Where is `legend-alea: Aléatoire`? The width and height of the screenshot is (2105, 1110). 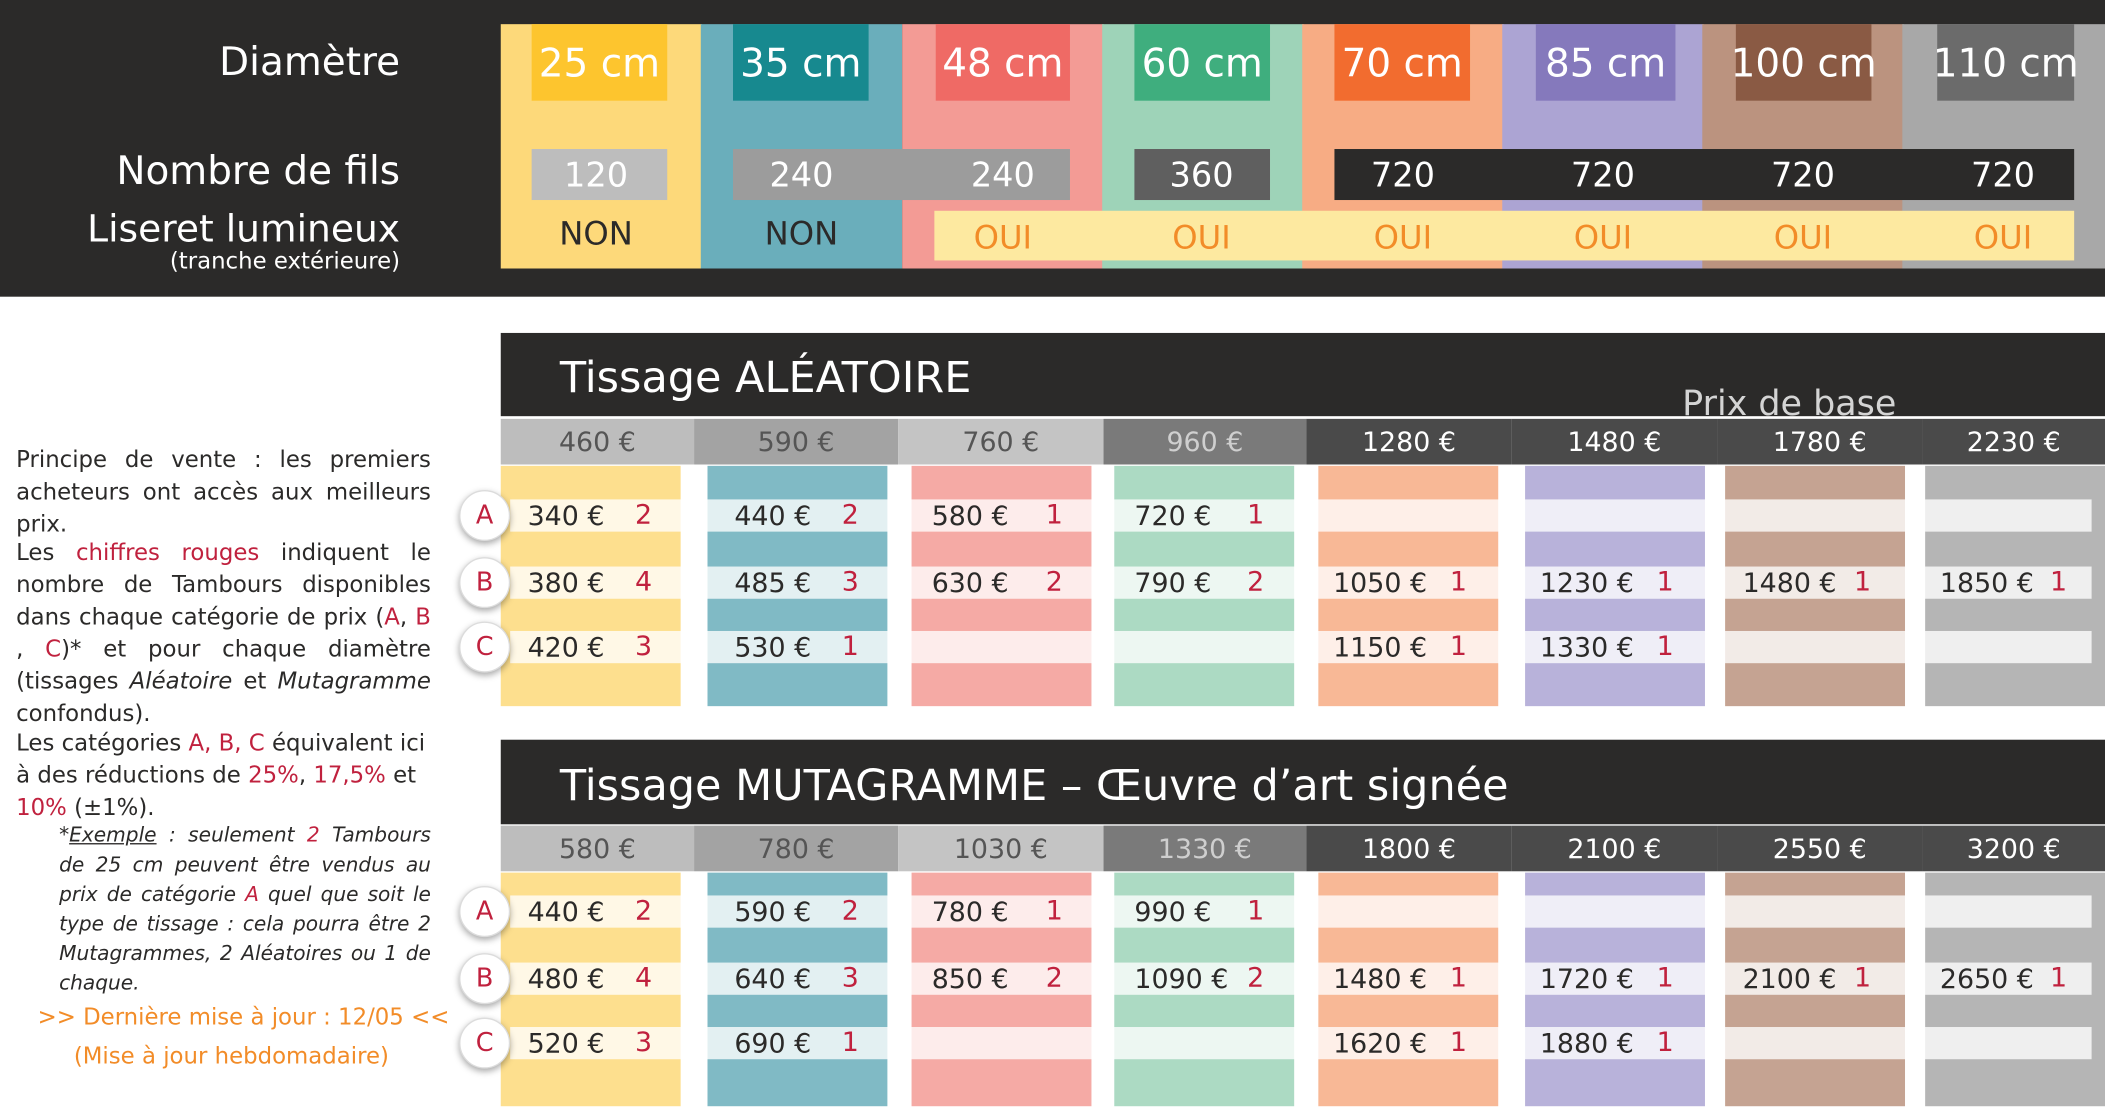
legend-alea: Aléatoire is located at coordinates (181, 682).